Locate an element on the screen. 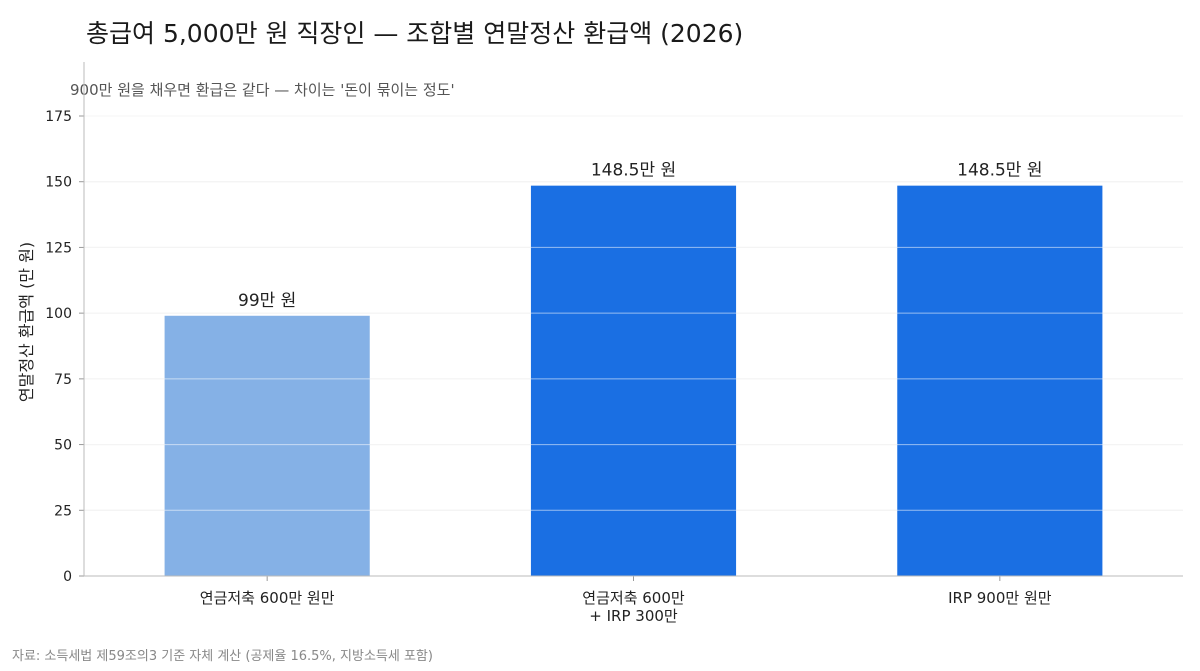  y-tick-label: 150 is located at coordinates (58, 183).